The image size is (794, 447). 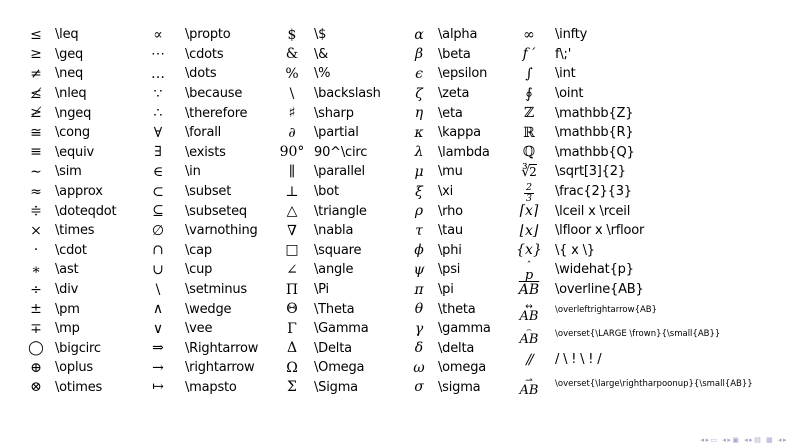 I want to click on latex-command: \times, so click(x=75, y=231).